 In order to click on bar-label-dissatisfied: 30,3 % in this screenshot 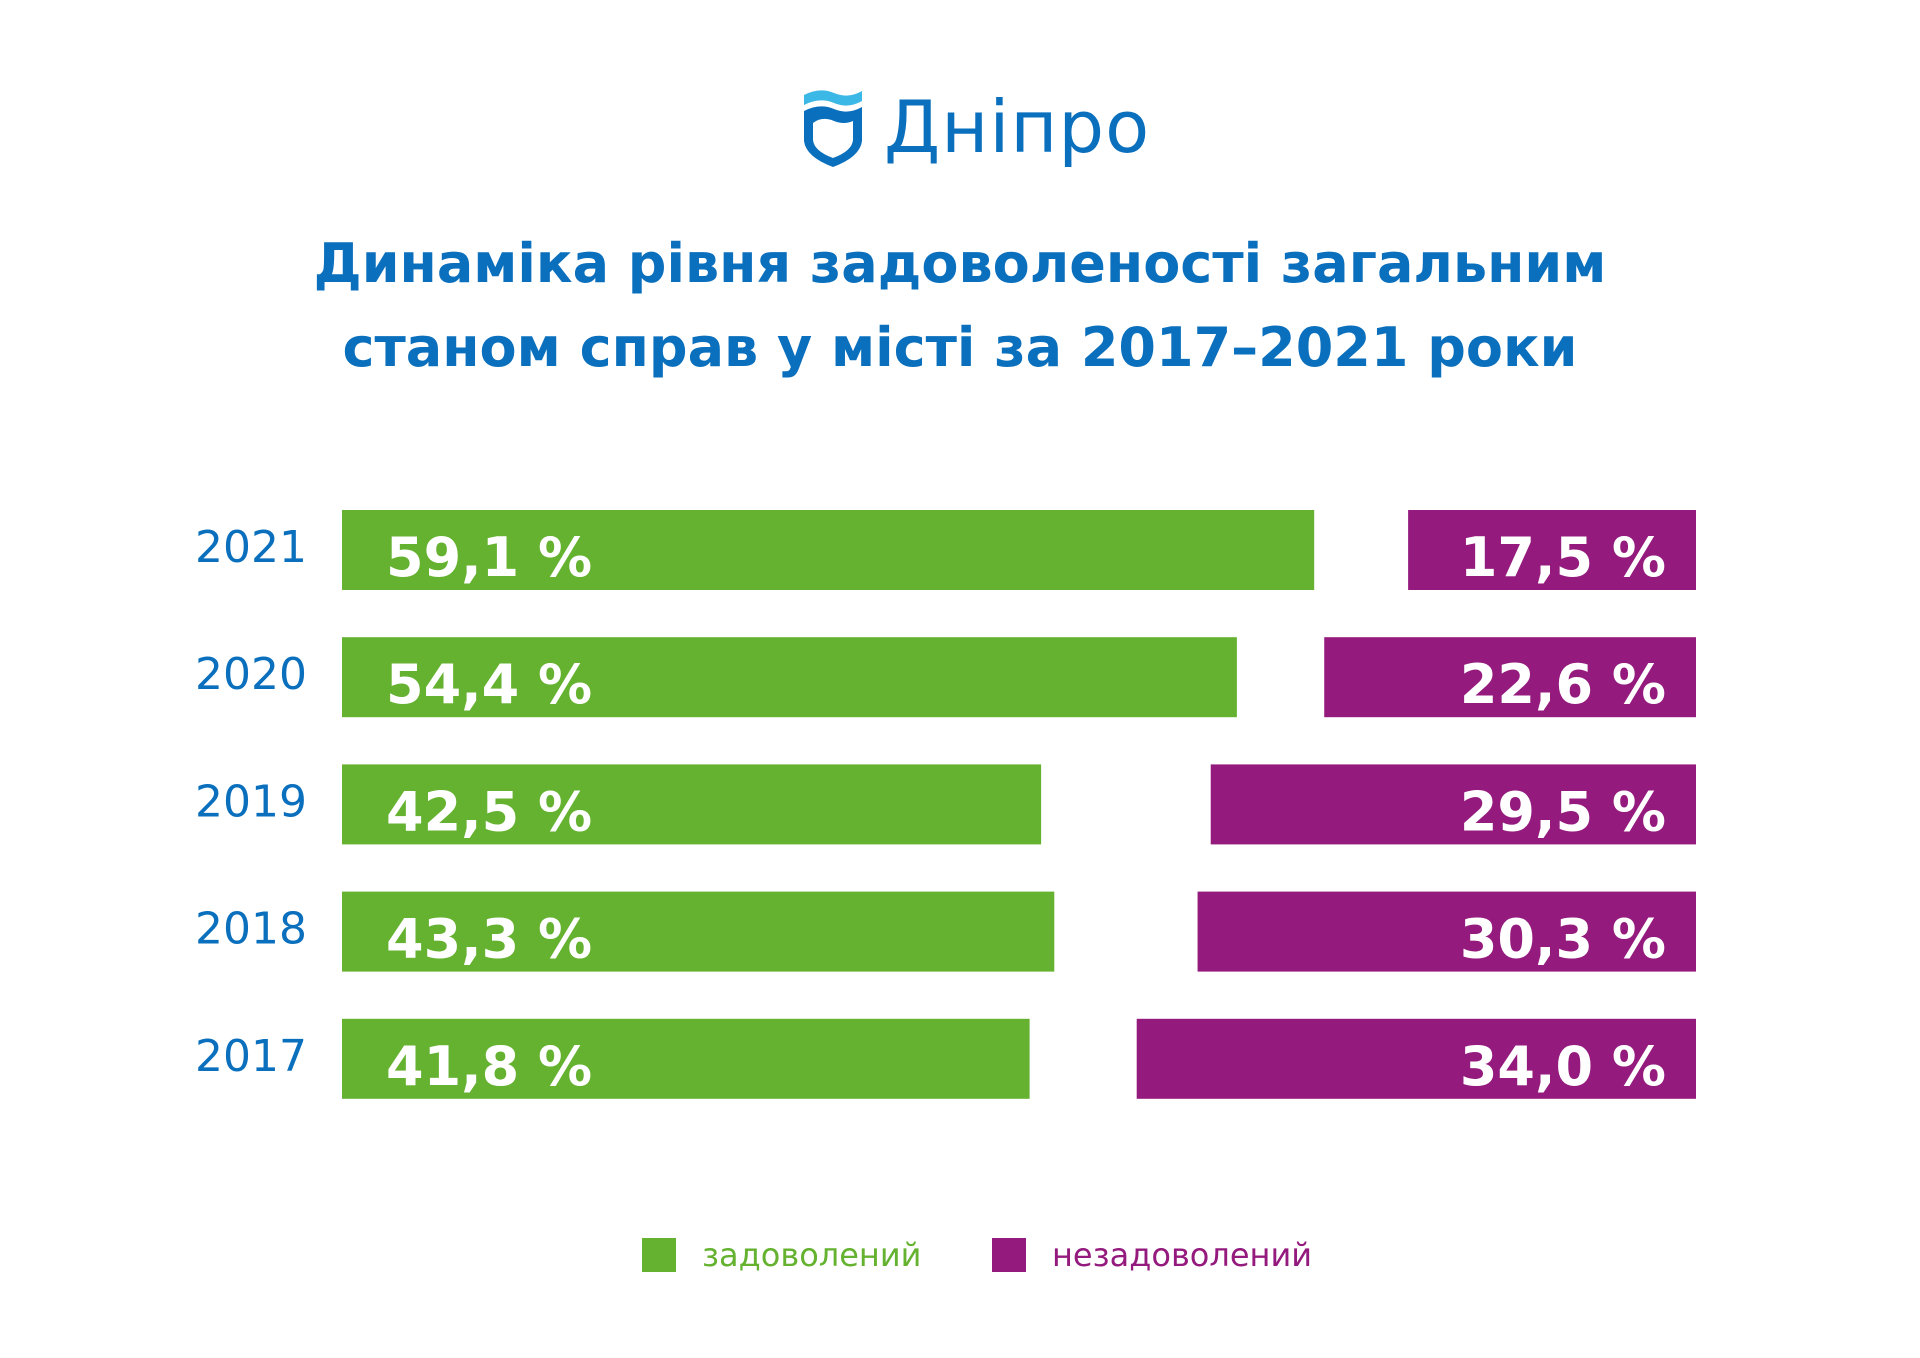, I will do `click(1563, 939)`.